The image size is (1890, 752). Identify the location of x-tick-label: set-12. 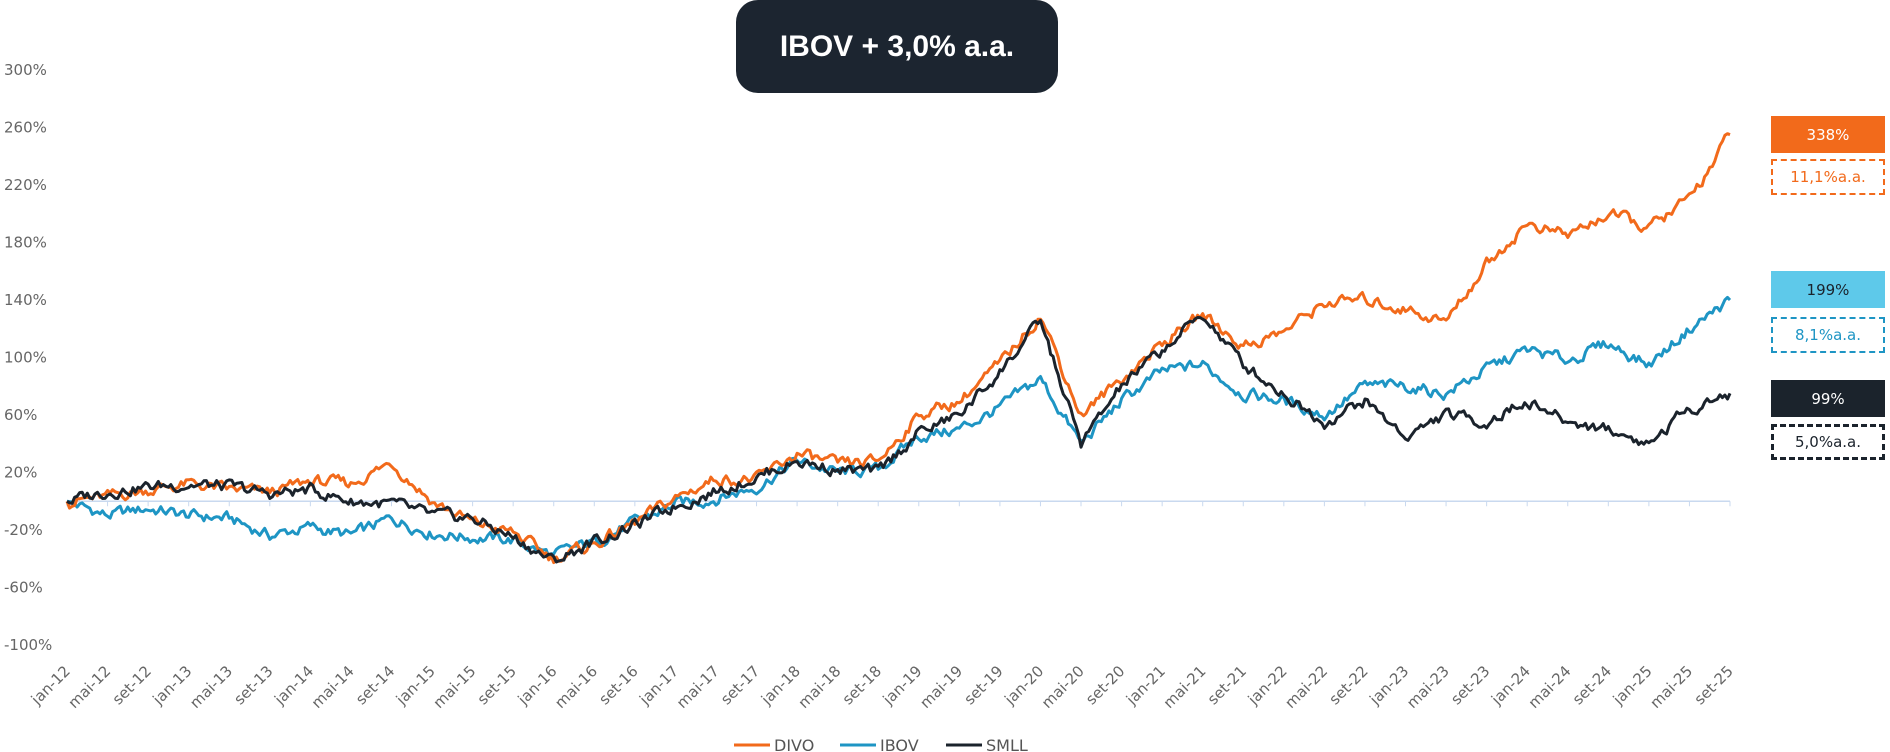
(132, 685).